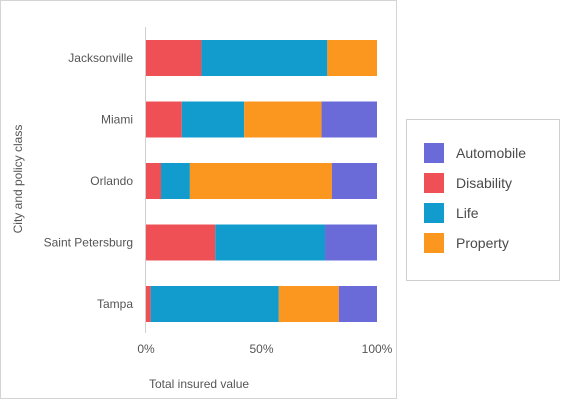 This screenshot has width=568, height=405. What do you see at coordinates (483, 200) in the screenshot?
I see `legend: Automobile Disability Life Property` at bounding box center [483, 200].